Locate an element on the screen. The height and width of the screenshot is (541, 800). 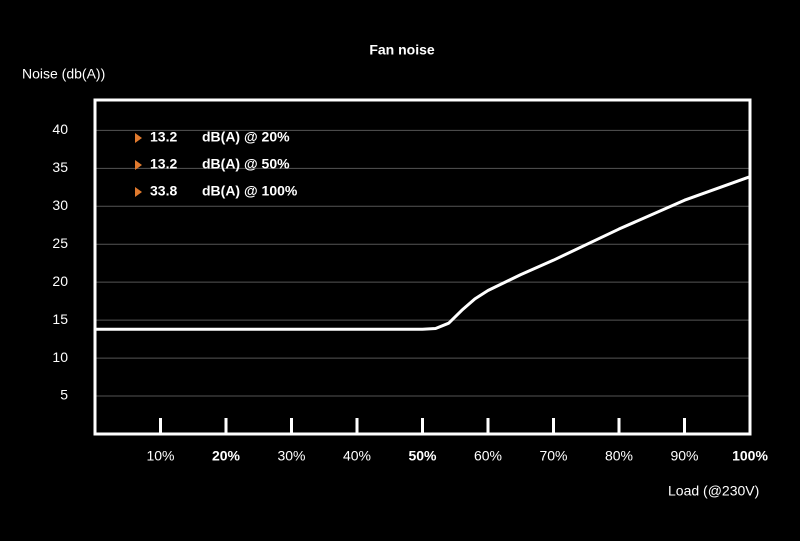
y-tick-label: 40 is located at coordinates (60, 129).